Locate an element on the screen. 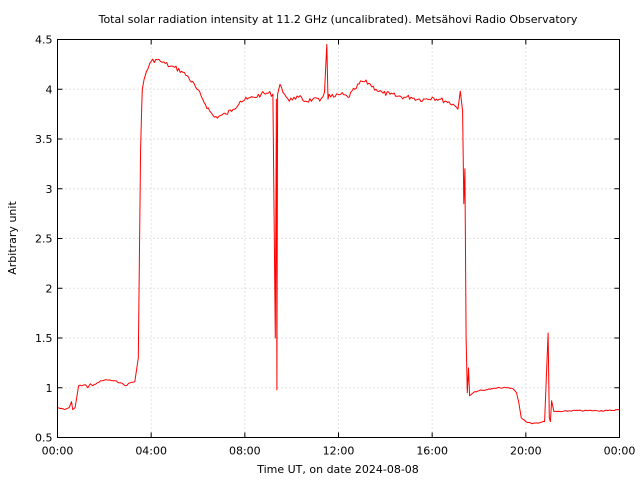 Image resolution: width=640 pixels, height=480 pixels. x-tick-label: 12:00 is located at coordinates (339, 451).